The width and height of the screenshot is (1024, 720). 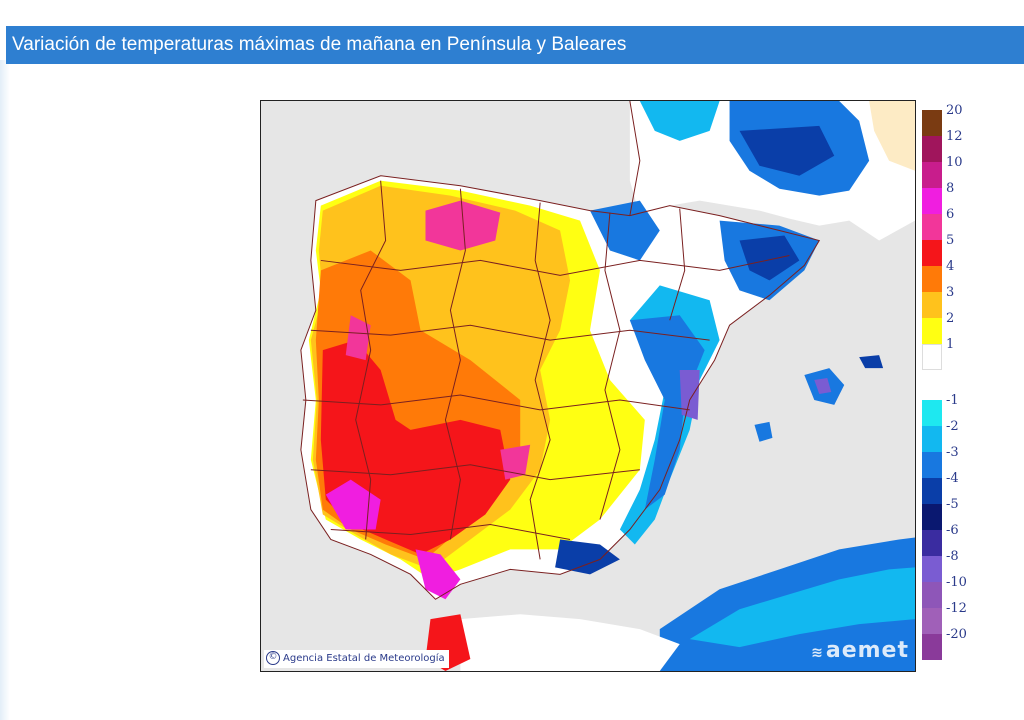 I want to click on anomaly-deepblue-catalonia, so click(x=769, y=258).